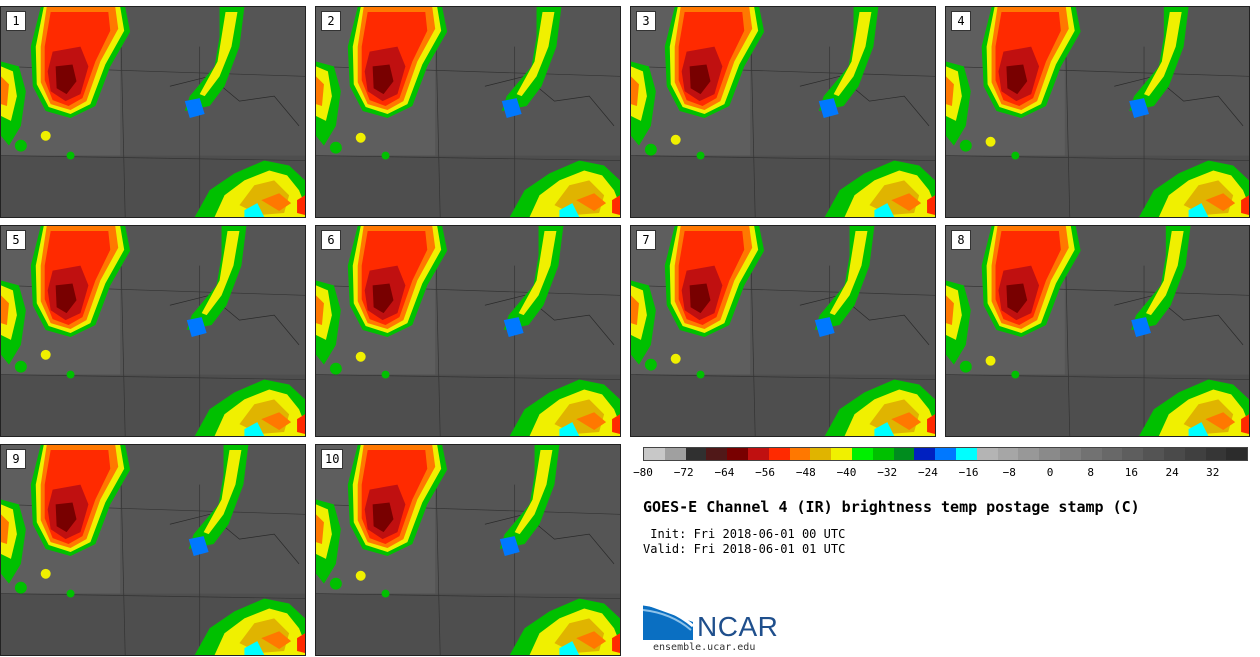 Image resolution: width=1260 pixels, height=657 pixels. I want to click on postage-stamp-panel: 1, so click(153, 112).